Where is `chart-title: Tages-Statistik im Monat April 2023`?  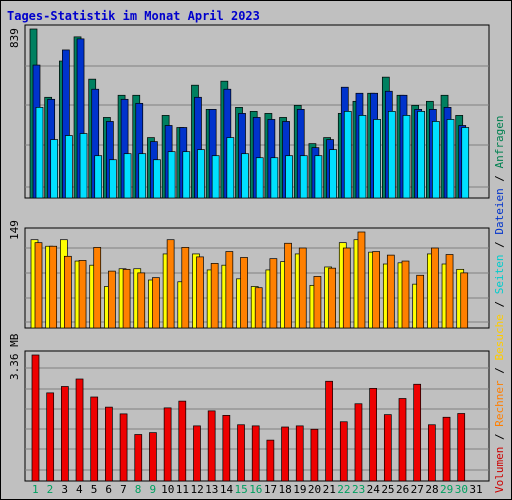 chart-title: Tages-Statistik im Monat April 2023 is located at coordinates (133, 16).